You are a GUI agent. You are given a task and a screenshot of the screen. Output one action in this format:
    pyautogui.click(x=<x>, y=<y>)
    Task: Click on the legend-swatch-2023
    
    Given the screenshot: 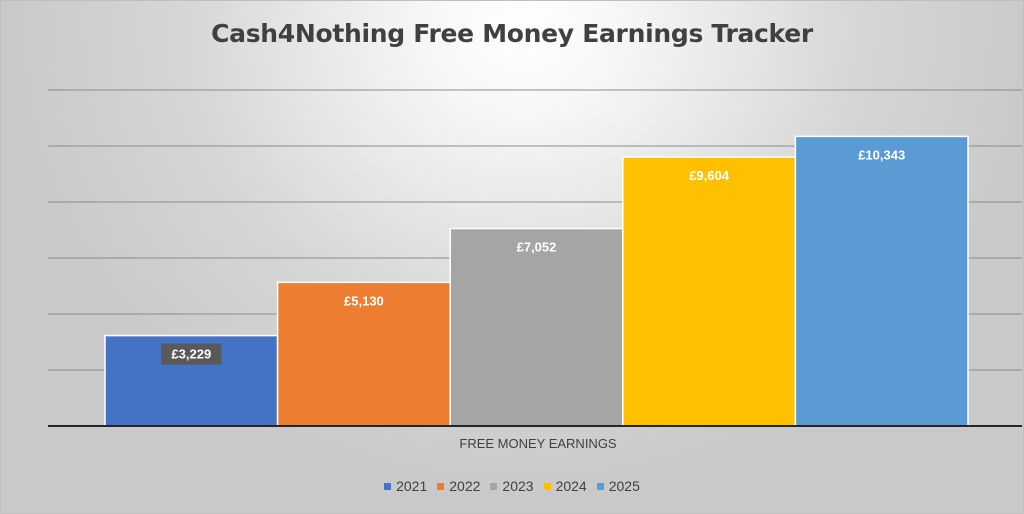 What is the action you would take?
    pyautogui.click(x=494, y=486)
    